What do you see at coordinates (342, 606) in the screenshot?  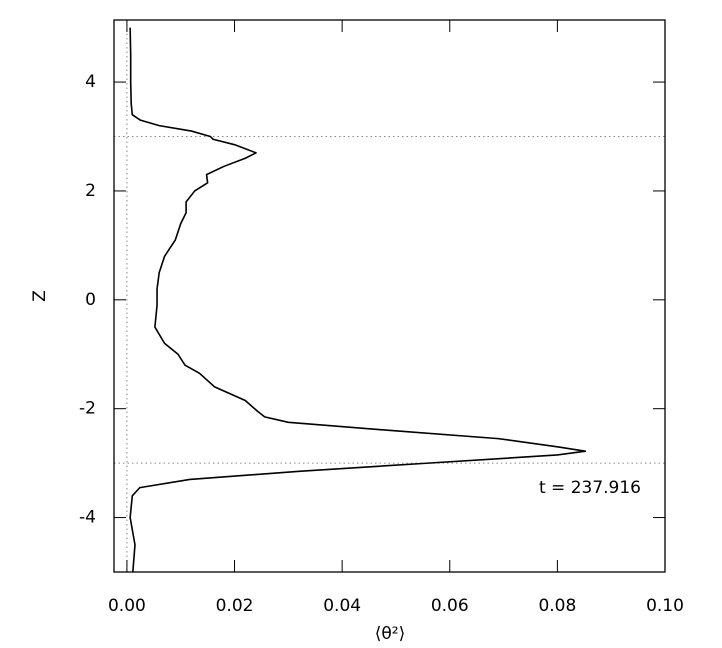 I see `x-tick-label: 0.04` at bounding box center [342, 606].